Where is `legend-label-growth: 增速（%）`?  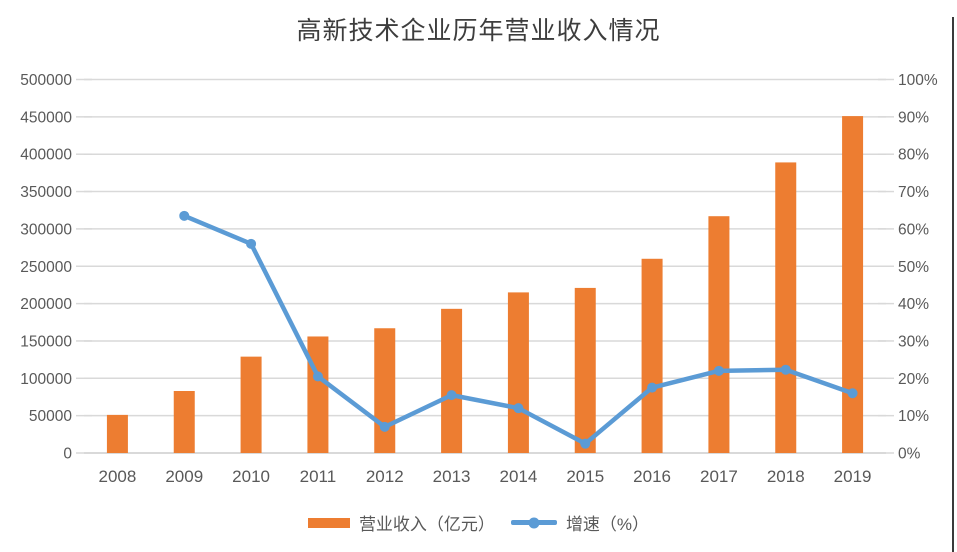
legend-label-growth: 增速（%） is located at coordinates (607, 524).